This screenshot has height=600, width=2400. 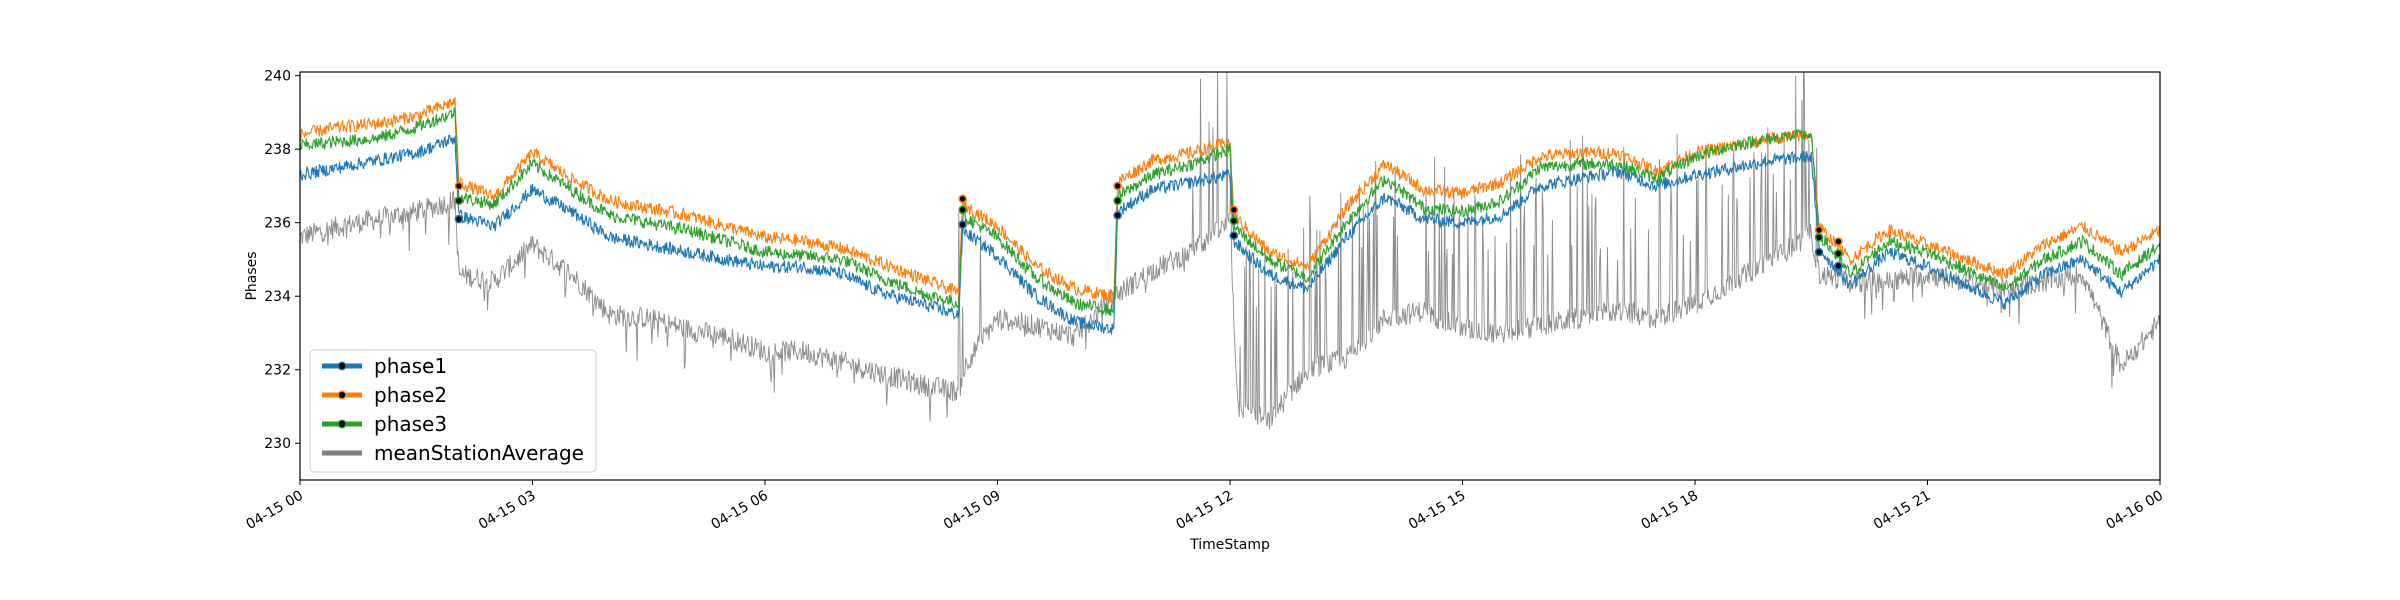 I want to click on legend-box, so click(x=453, y=411).